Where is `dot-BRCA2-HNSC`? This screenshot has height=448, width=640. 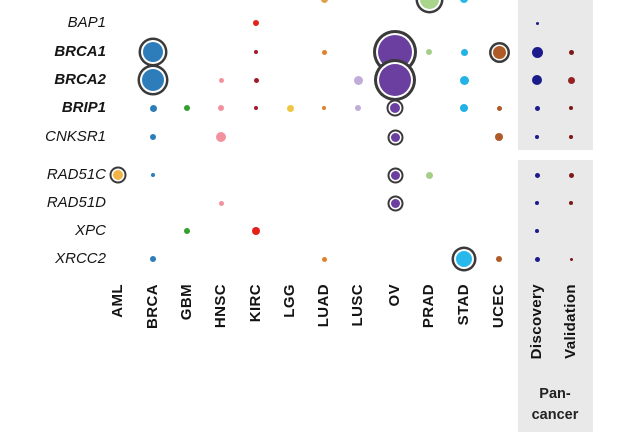
dot-BRCA2-HNSC is located at coordinates (221, 80).